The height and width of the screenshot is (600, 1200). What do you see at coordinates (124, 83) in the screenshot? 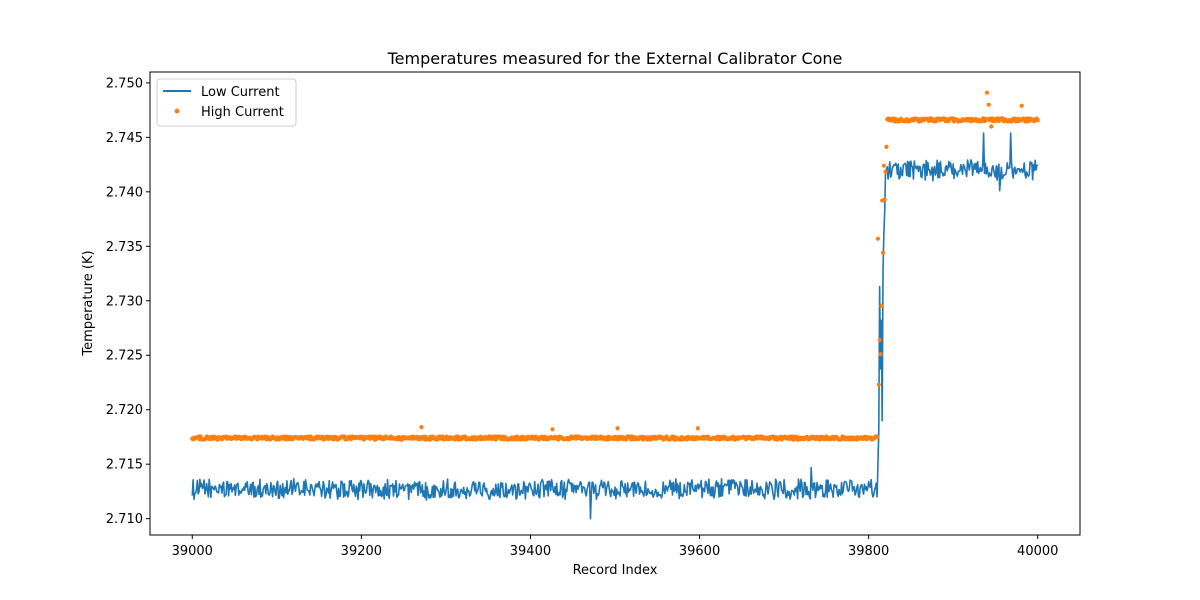
I see `y-tick-label: 2.750` at bounding box center [124, 83].